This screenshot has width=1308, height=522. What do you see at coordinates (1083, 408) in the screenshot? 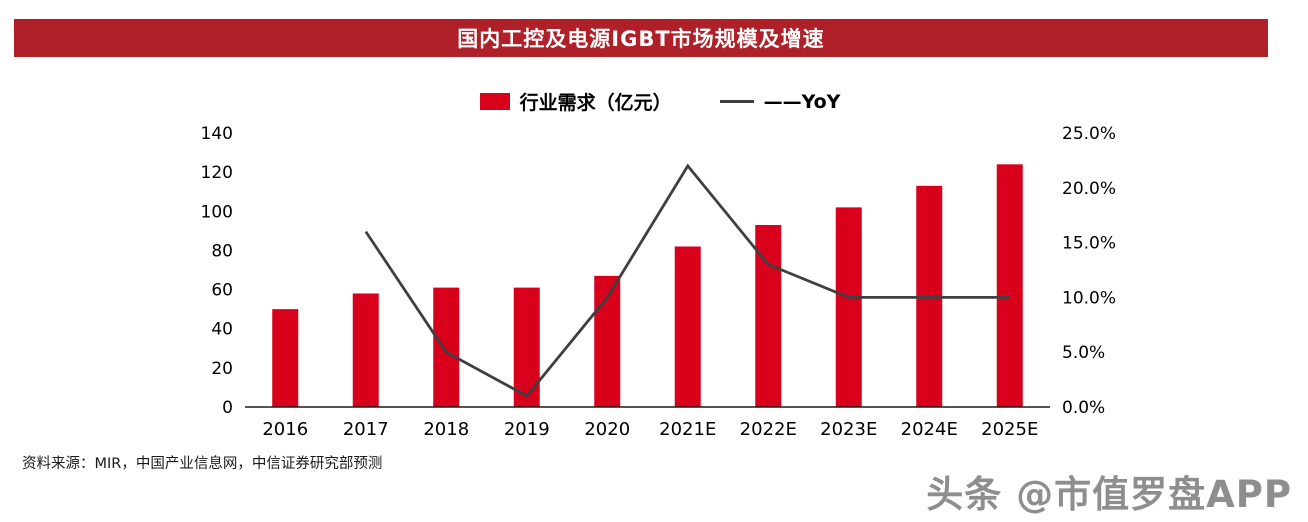
I see `right-axis-tick-label: 0.0%` at bounding box center [1083, 408].